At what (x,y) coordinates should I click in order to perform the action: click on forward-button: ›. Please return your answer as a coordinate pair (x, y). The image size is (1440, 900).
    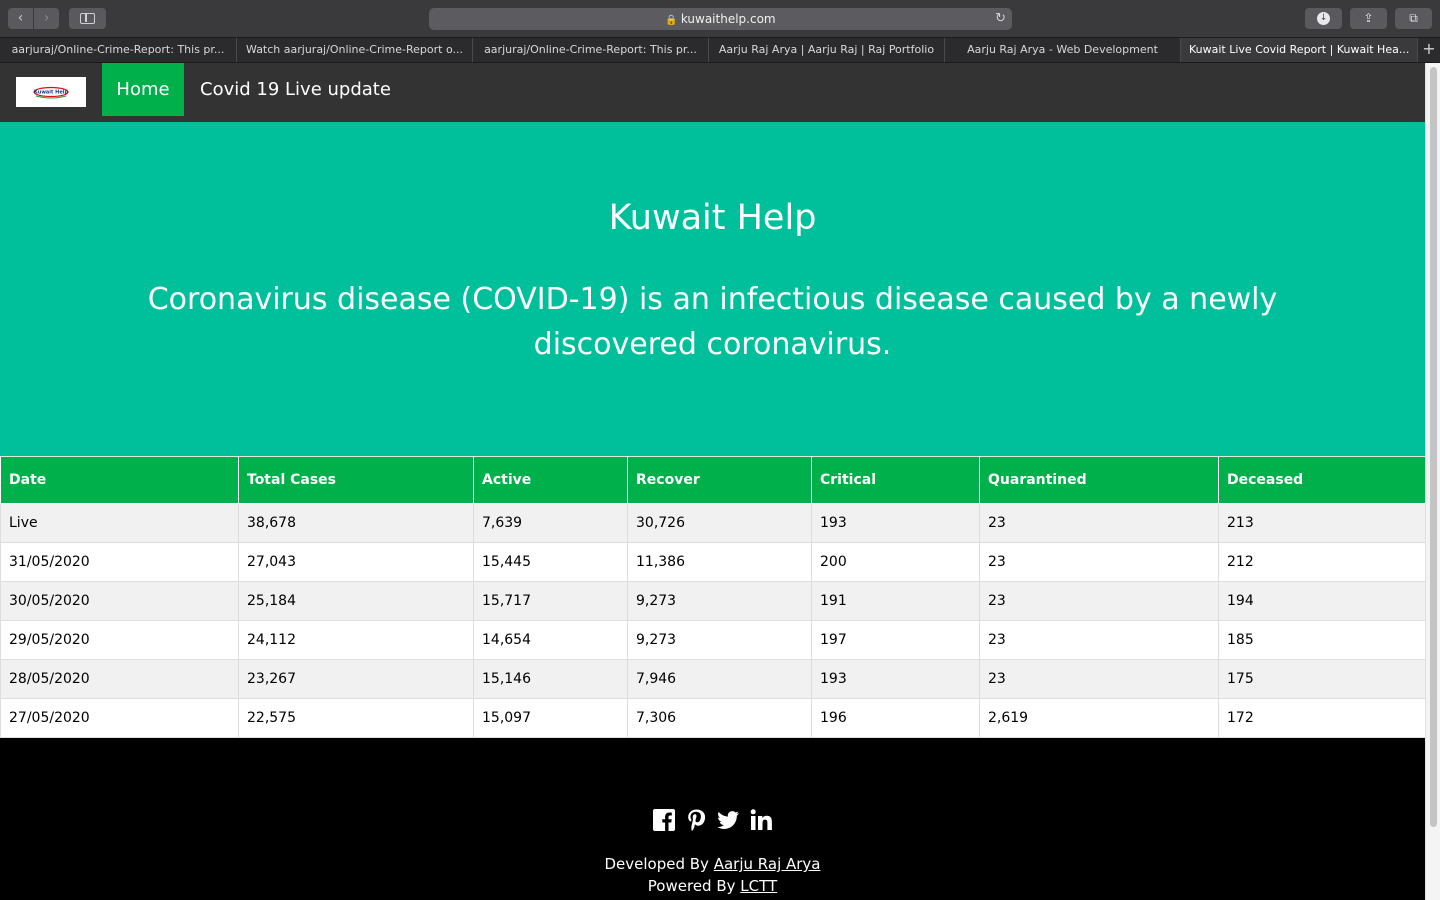
    Looking at the image, I should click on (46, 18).